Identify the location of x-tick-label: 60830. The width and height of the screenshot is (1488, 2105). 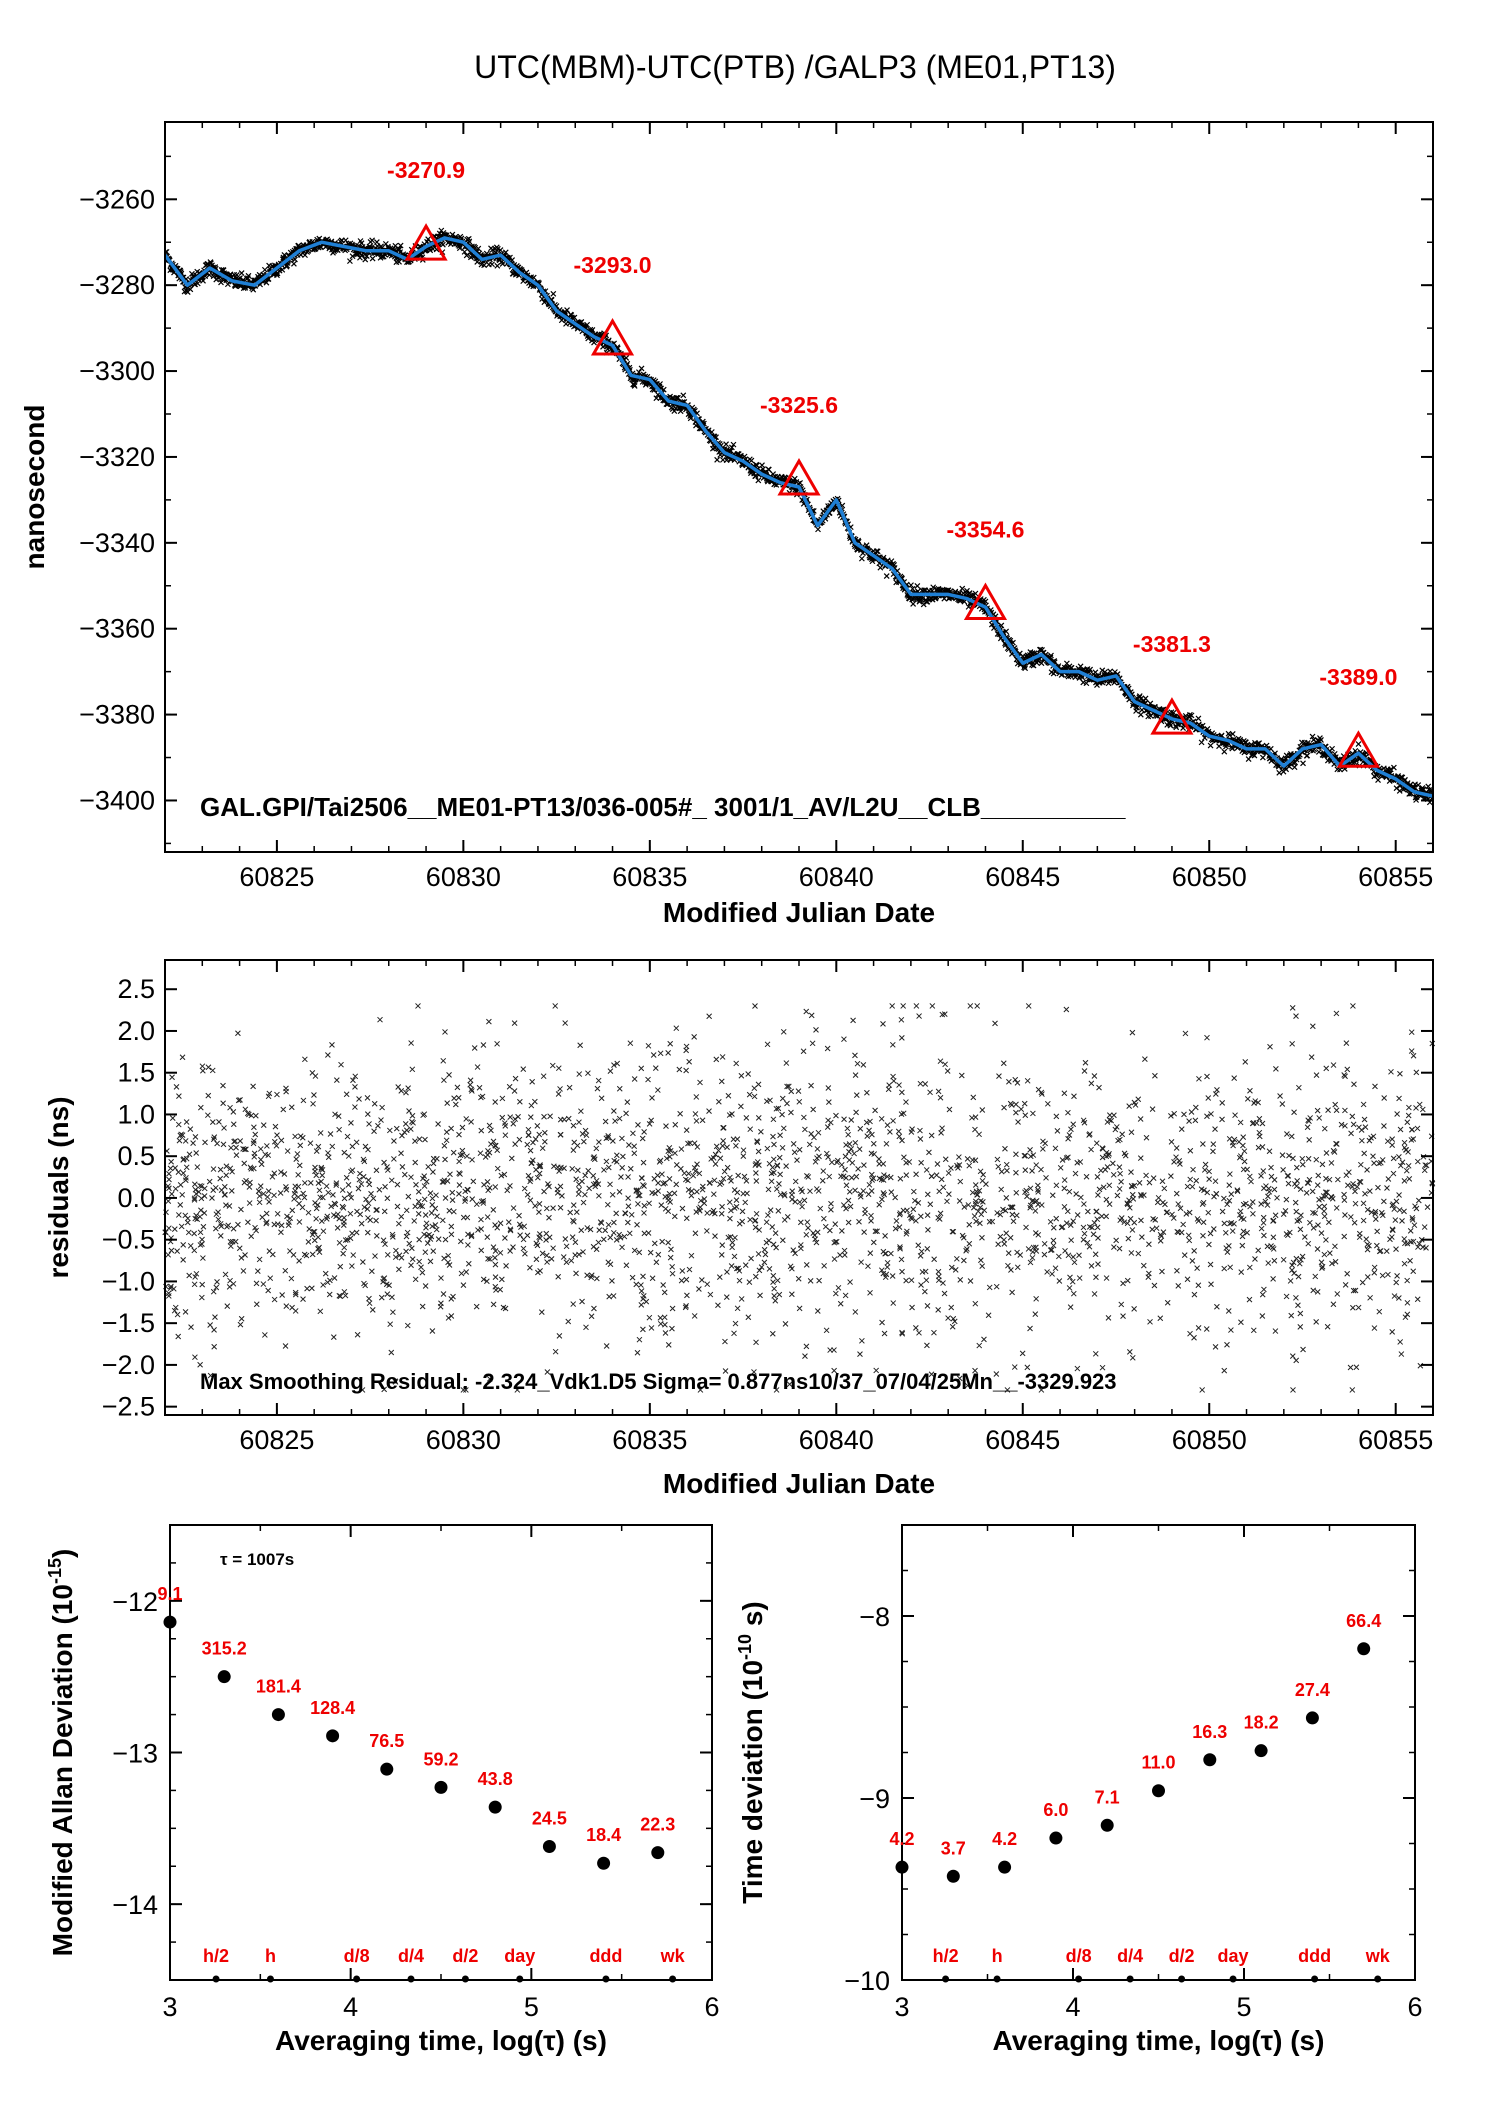
(463, 877).